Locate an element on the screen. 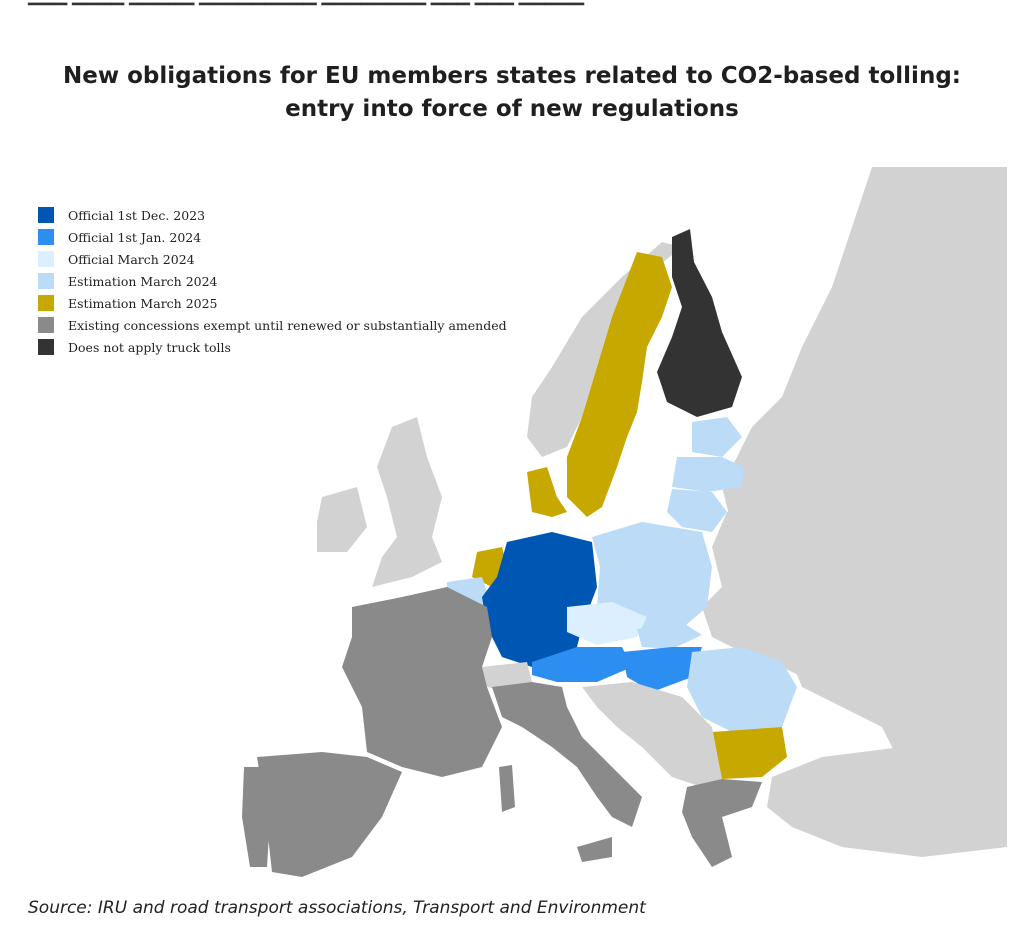 This screenshot has width=1024, height=947. legend-item: Official 1st Dec. 2023 is located at coordinates (272, 215).